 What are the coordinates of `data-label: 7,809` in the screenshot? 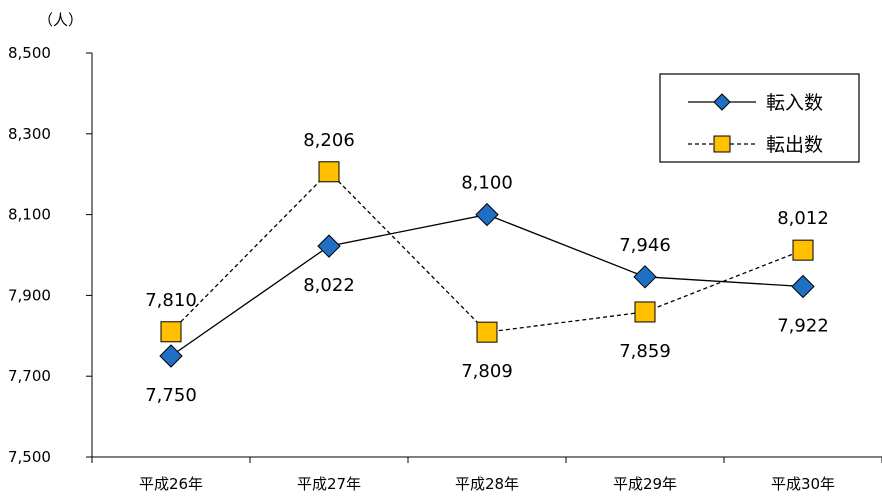 It's located at (487, 371).